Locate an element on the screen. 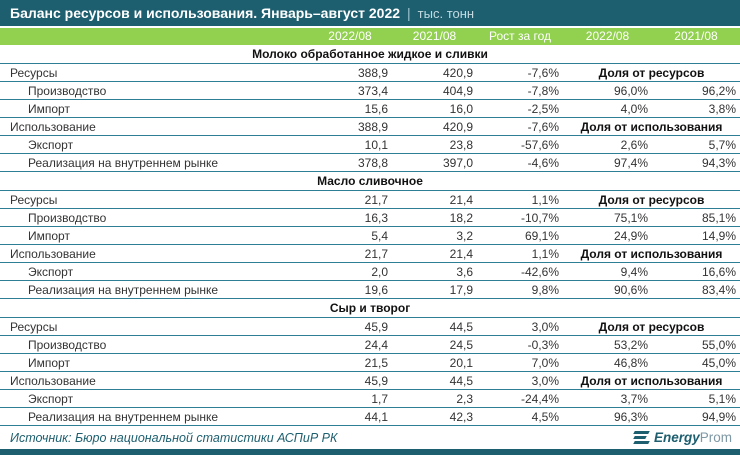  value-cell: -42,6% is located at coordinates (539, 271).